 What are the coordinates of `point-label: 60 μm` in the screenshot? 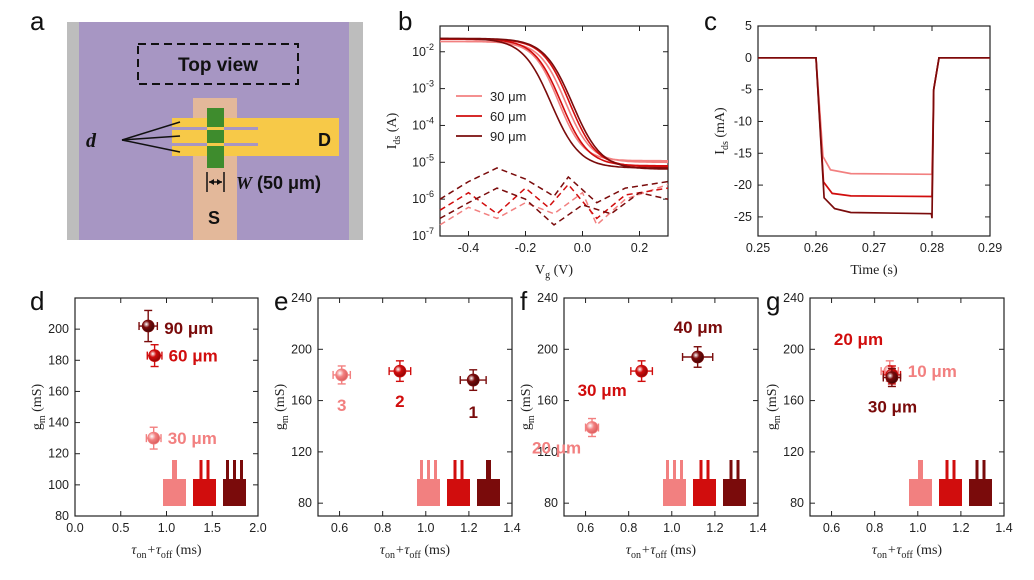 It's located at (193, 356).